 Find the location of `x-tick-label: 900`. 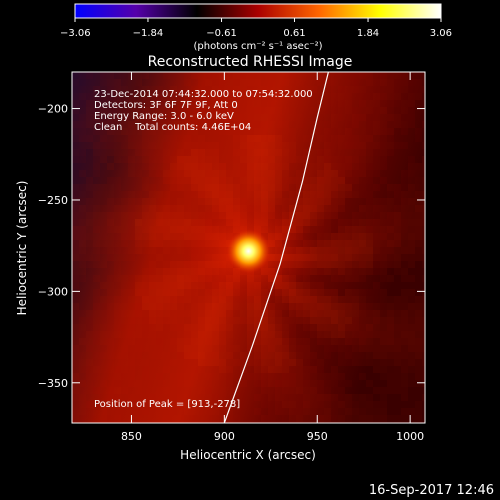

x-tick-label: 900 is located at coordinates (224, 436).